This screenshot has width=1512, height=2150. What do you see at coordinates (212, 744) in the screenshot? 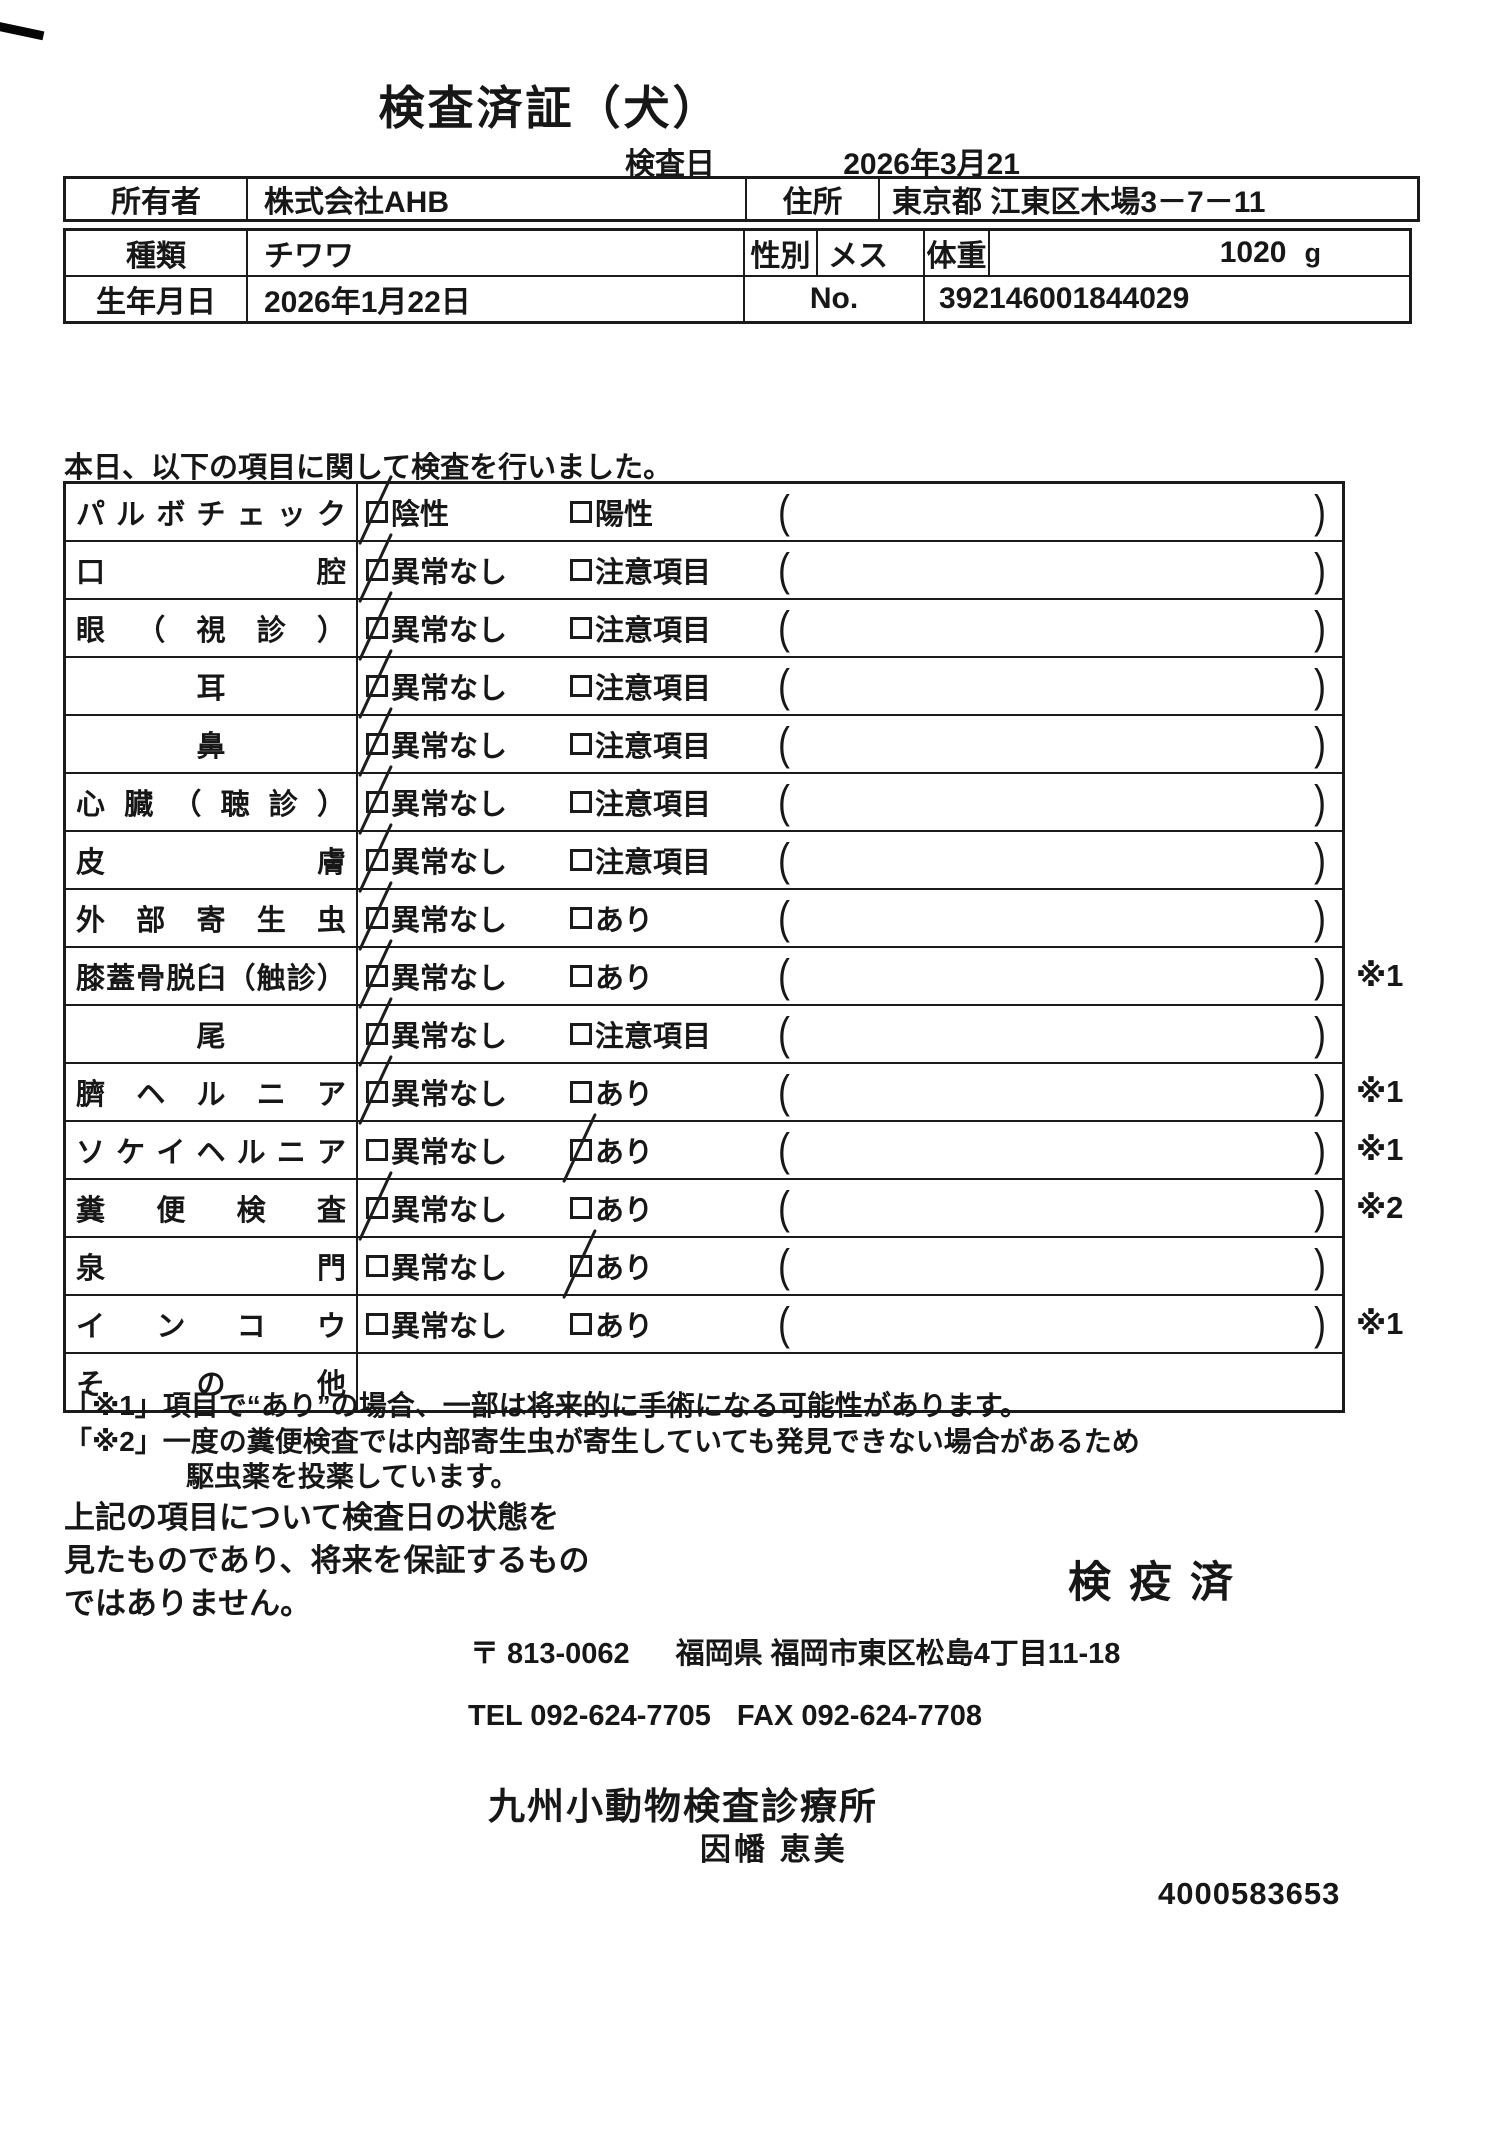
I see `checklist-item-label: 鼻` at bounding box center [212, 744].